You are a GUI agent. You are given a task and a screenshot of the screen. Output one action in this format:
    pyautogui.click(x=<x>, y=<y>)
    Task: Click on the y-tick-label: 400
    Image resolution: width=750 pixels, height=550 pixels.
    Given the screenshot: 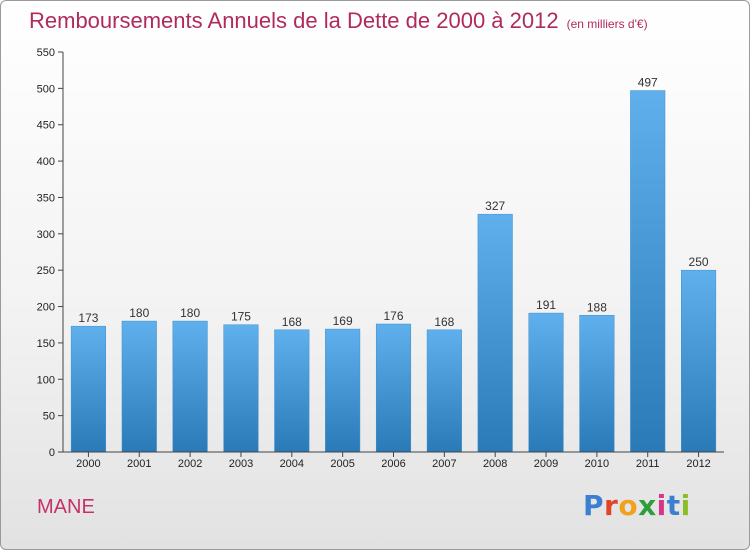 What is the action you would take?
    pyautogui.click(x=46, y=162)
    